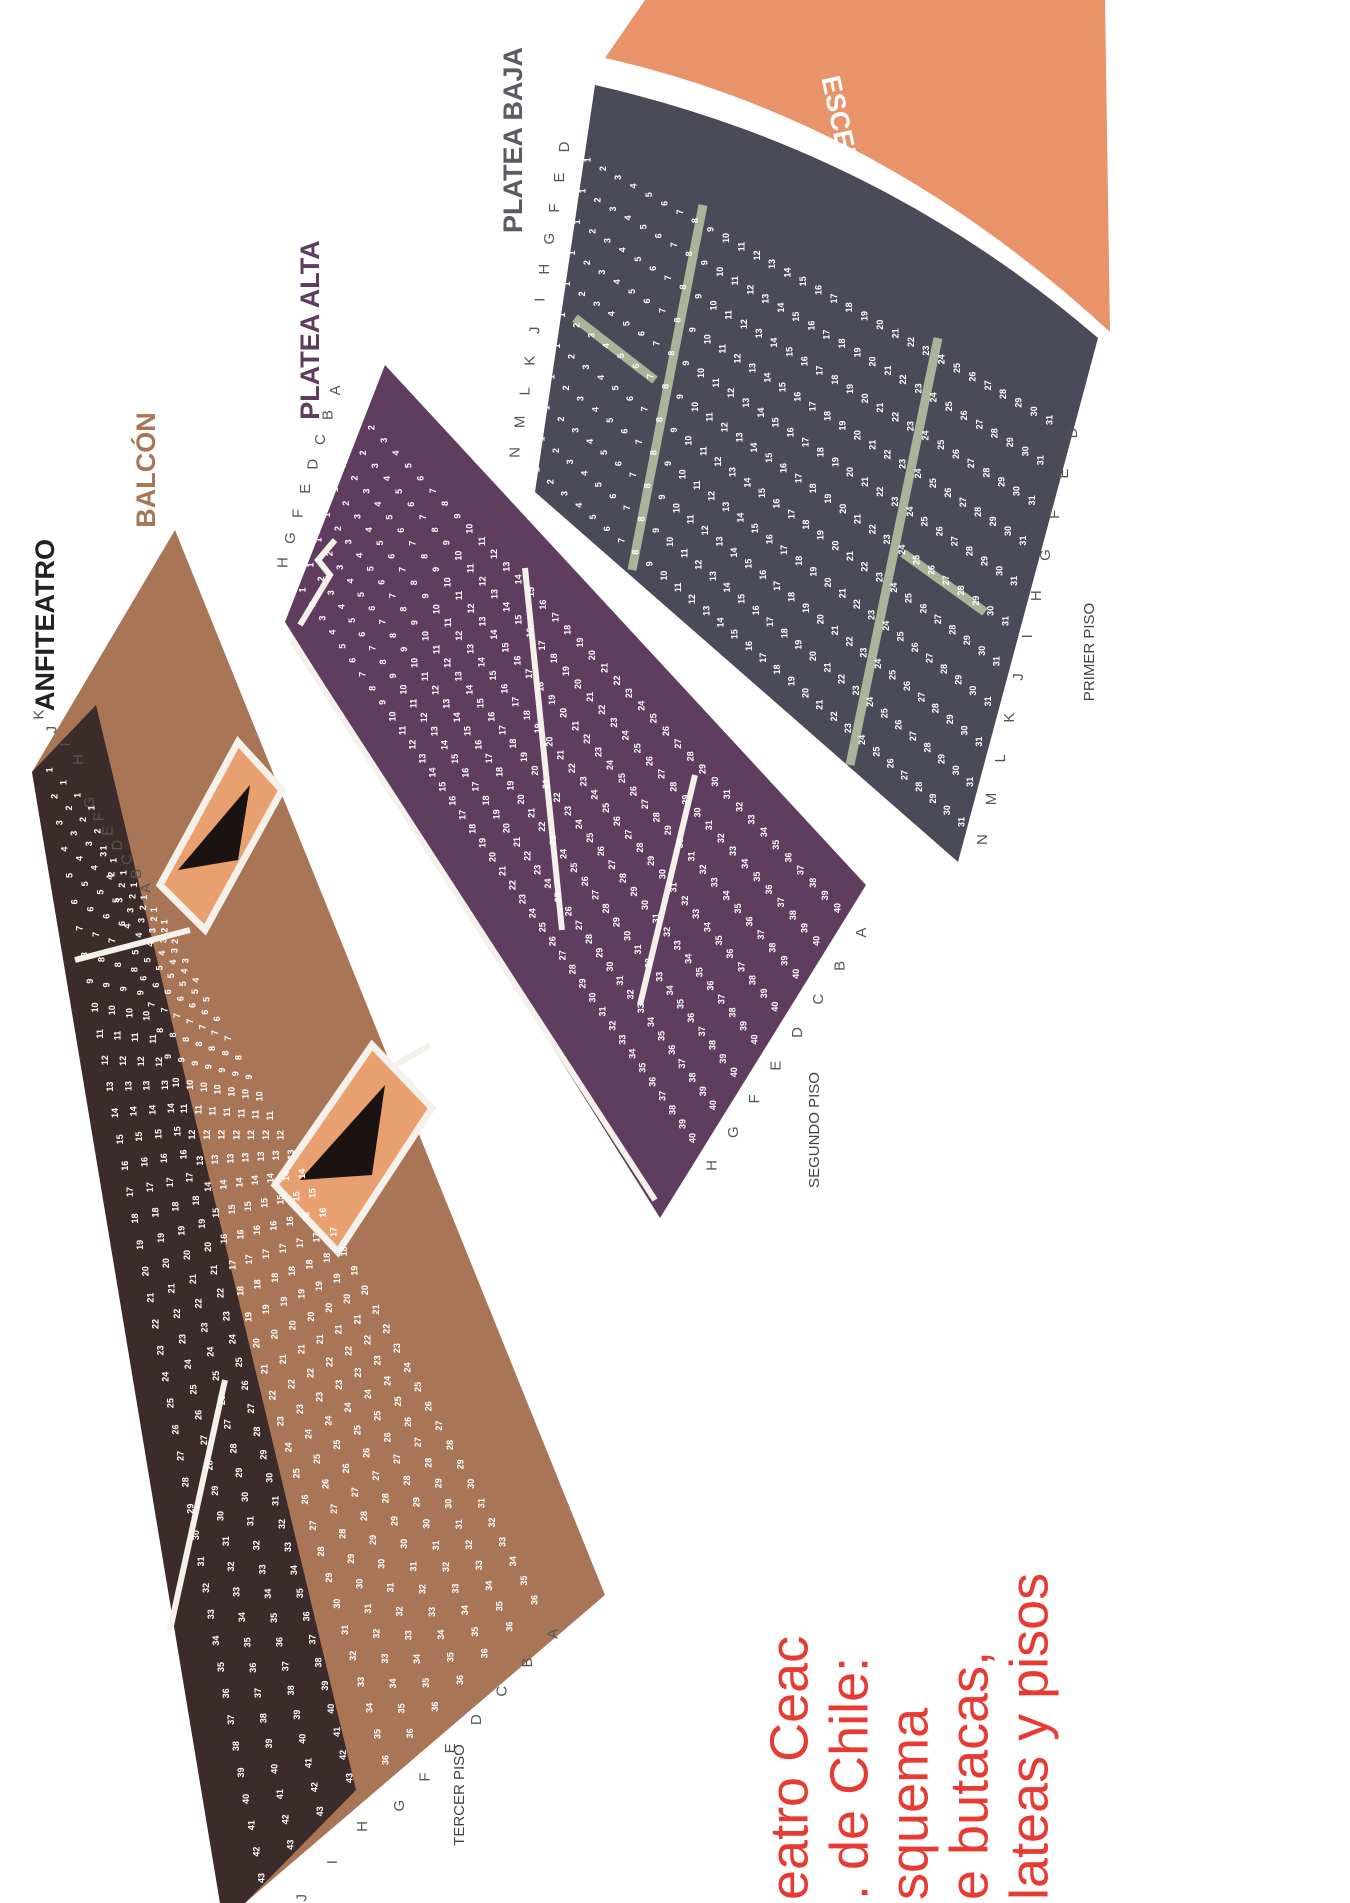  I want to click on row-label: D, so click(564, 146).